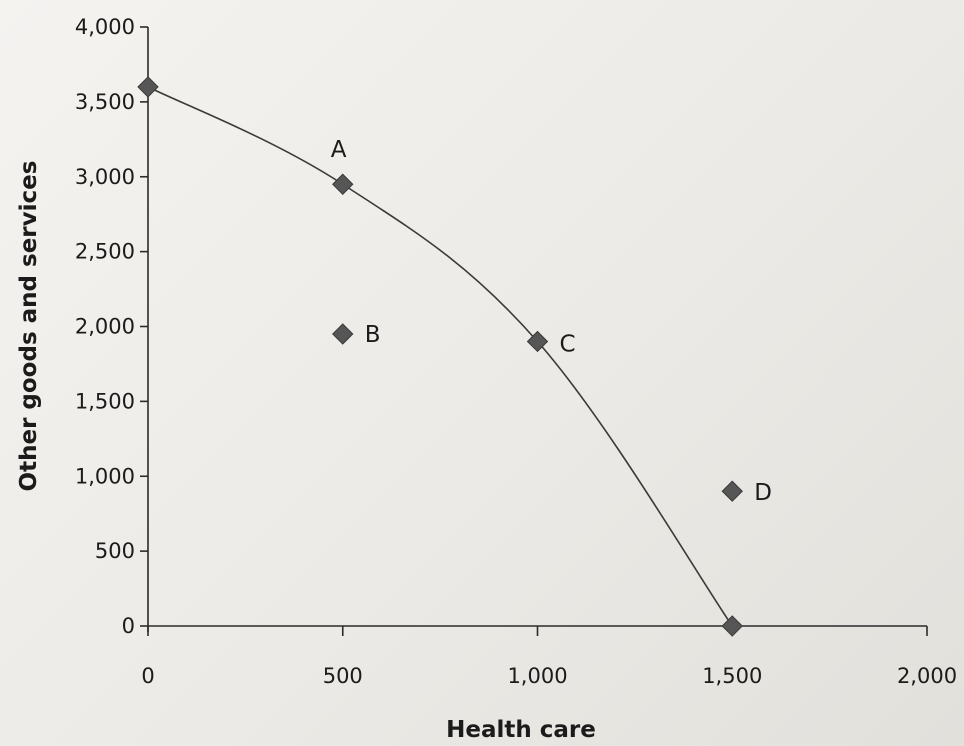  Describe the element at coordinates (105, 476) in the screenshot. I see `y-tick-label: 1,000` at that location.